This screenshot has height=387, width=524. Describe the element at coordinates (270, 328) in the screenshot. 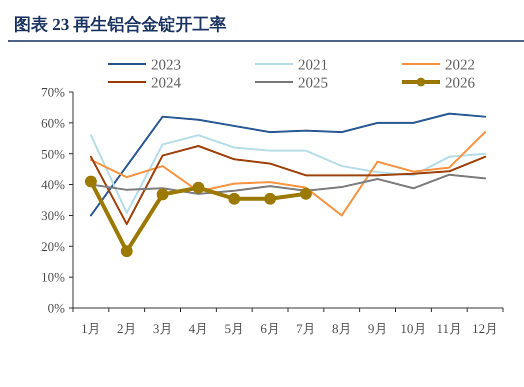

I see `x-tick-label: 6月` at that location.